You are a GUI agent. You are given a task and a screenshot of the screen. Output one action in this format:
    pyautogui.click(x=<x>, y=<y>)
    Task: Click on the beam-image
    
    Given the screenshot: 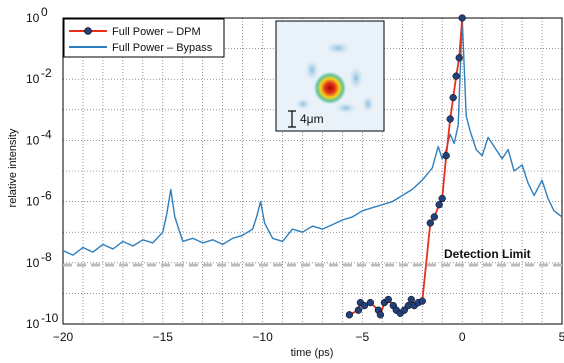 What is the action you would take?
    pyautogui.click(x=335, y=77)
    